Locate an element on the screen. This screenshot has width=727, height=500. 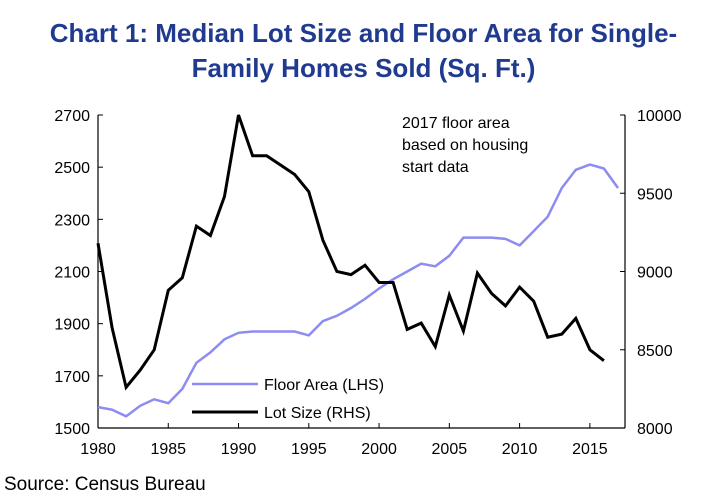
y-left-tick-label: 2500 is located at coordinates (72, 168).